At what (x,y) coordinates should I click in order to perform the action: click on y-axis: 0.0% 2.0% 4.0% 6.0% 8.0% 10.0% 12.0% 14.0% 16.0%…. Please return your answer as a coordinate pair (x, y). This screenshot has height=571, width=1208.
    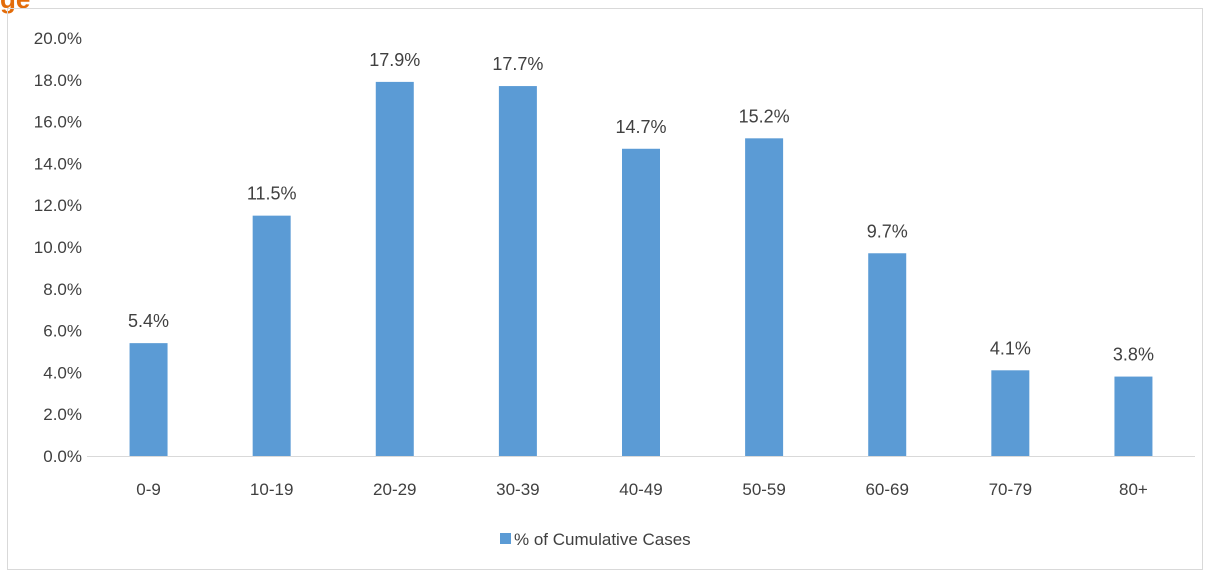
    Looking at the image, I should click on (58, 247).